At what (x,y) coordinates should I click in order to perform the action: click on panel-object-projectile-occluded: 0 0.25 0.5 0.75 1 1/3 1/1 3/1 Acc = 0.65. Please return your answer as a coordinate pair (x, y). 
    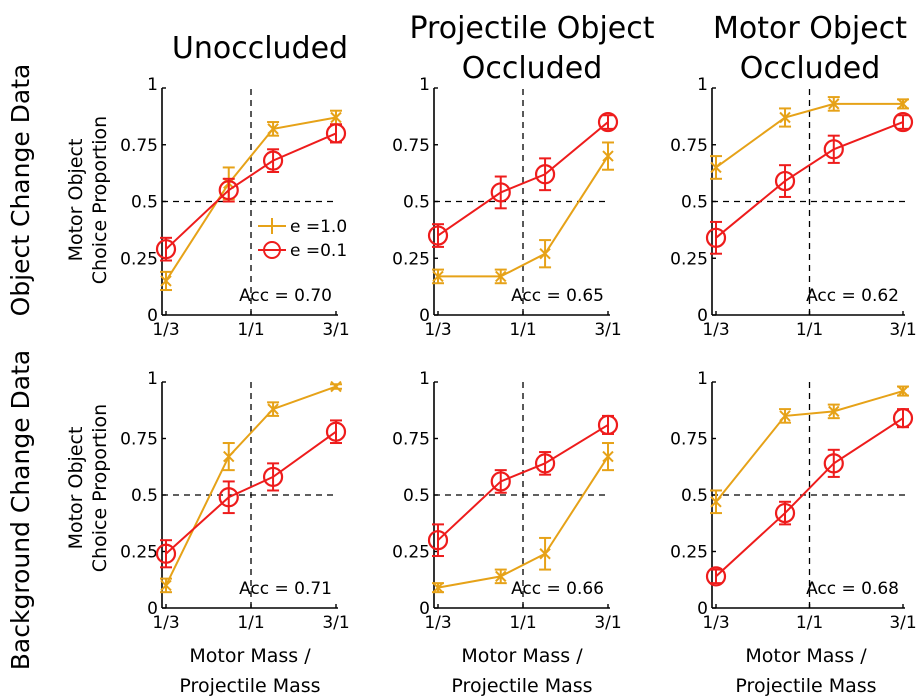
    Looking at the image, I should click on (507, 207).